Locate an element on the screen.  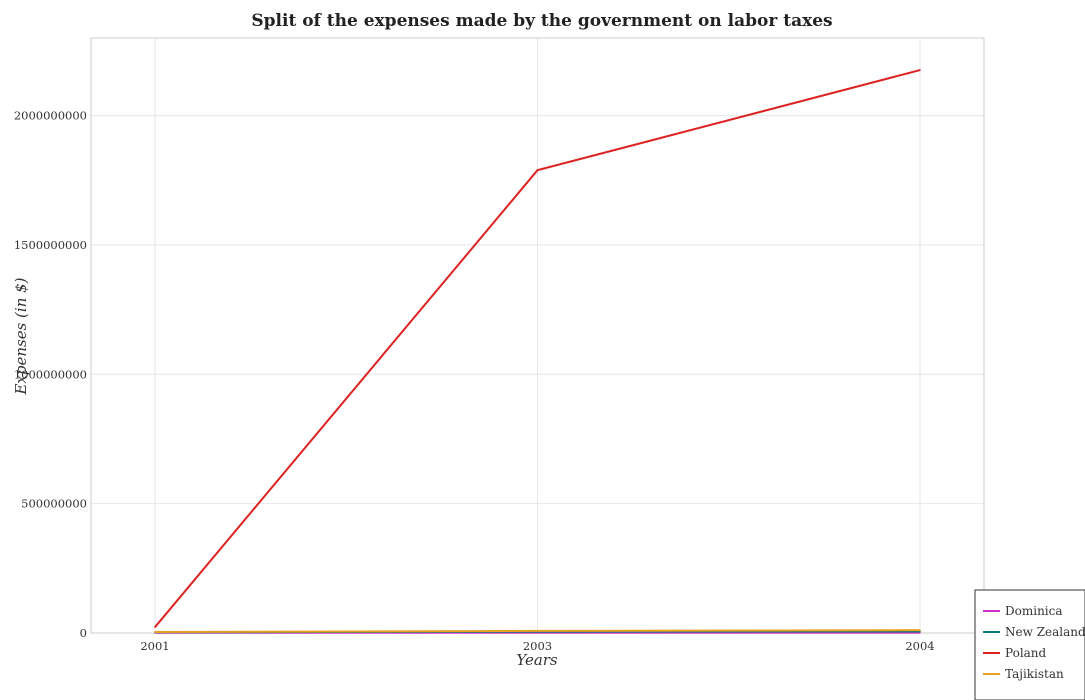
legend-label: Poland is located at coordinates (1026, 653).